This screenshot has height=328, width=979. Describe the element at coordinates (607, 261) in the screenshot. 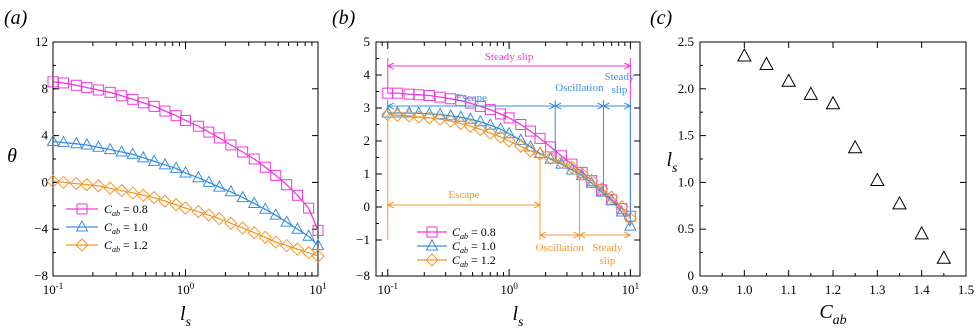

I see `label-steady-orange-2: slip` at that location.